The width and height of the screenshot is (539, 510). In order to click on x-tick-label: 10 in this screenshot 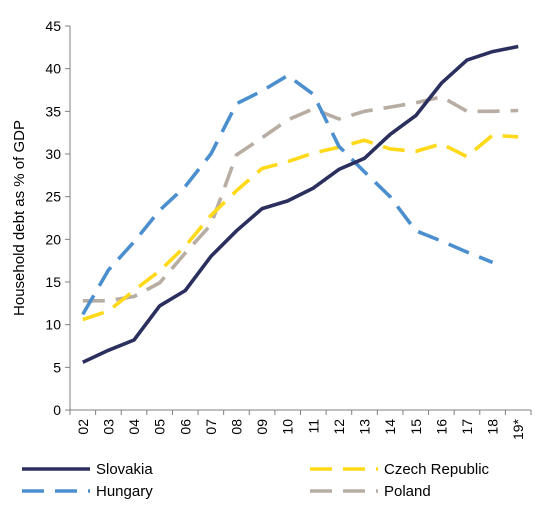, I will do `click(288, 427)`.